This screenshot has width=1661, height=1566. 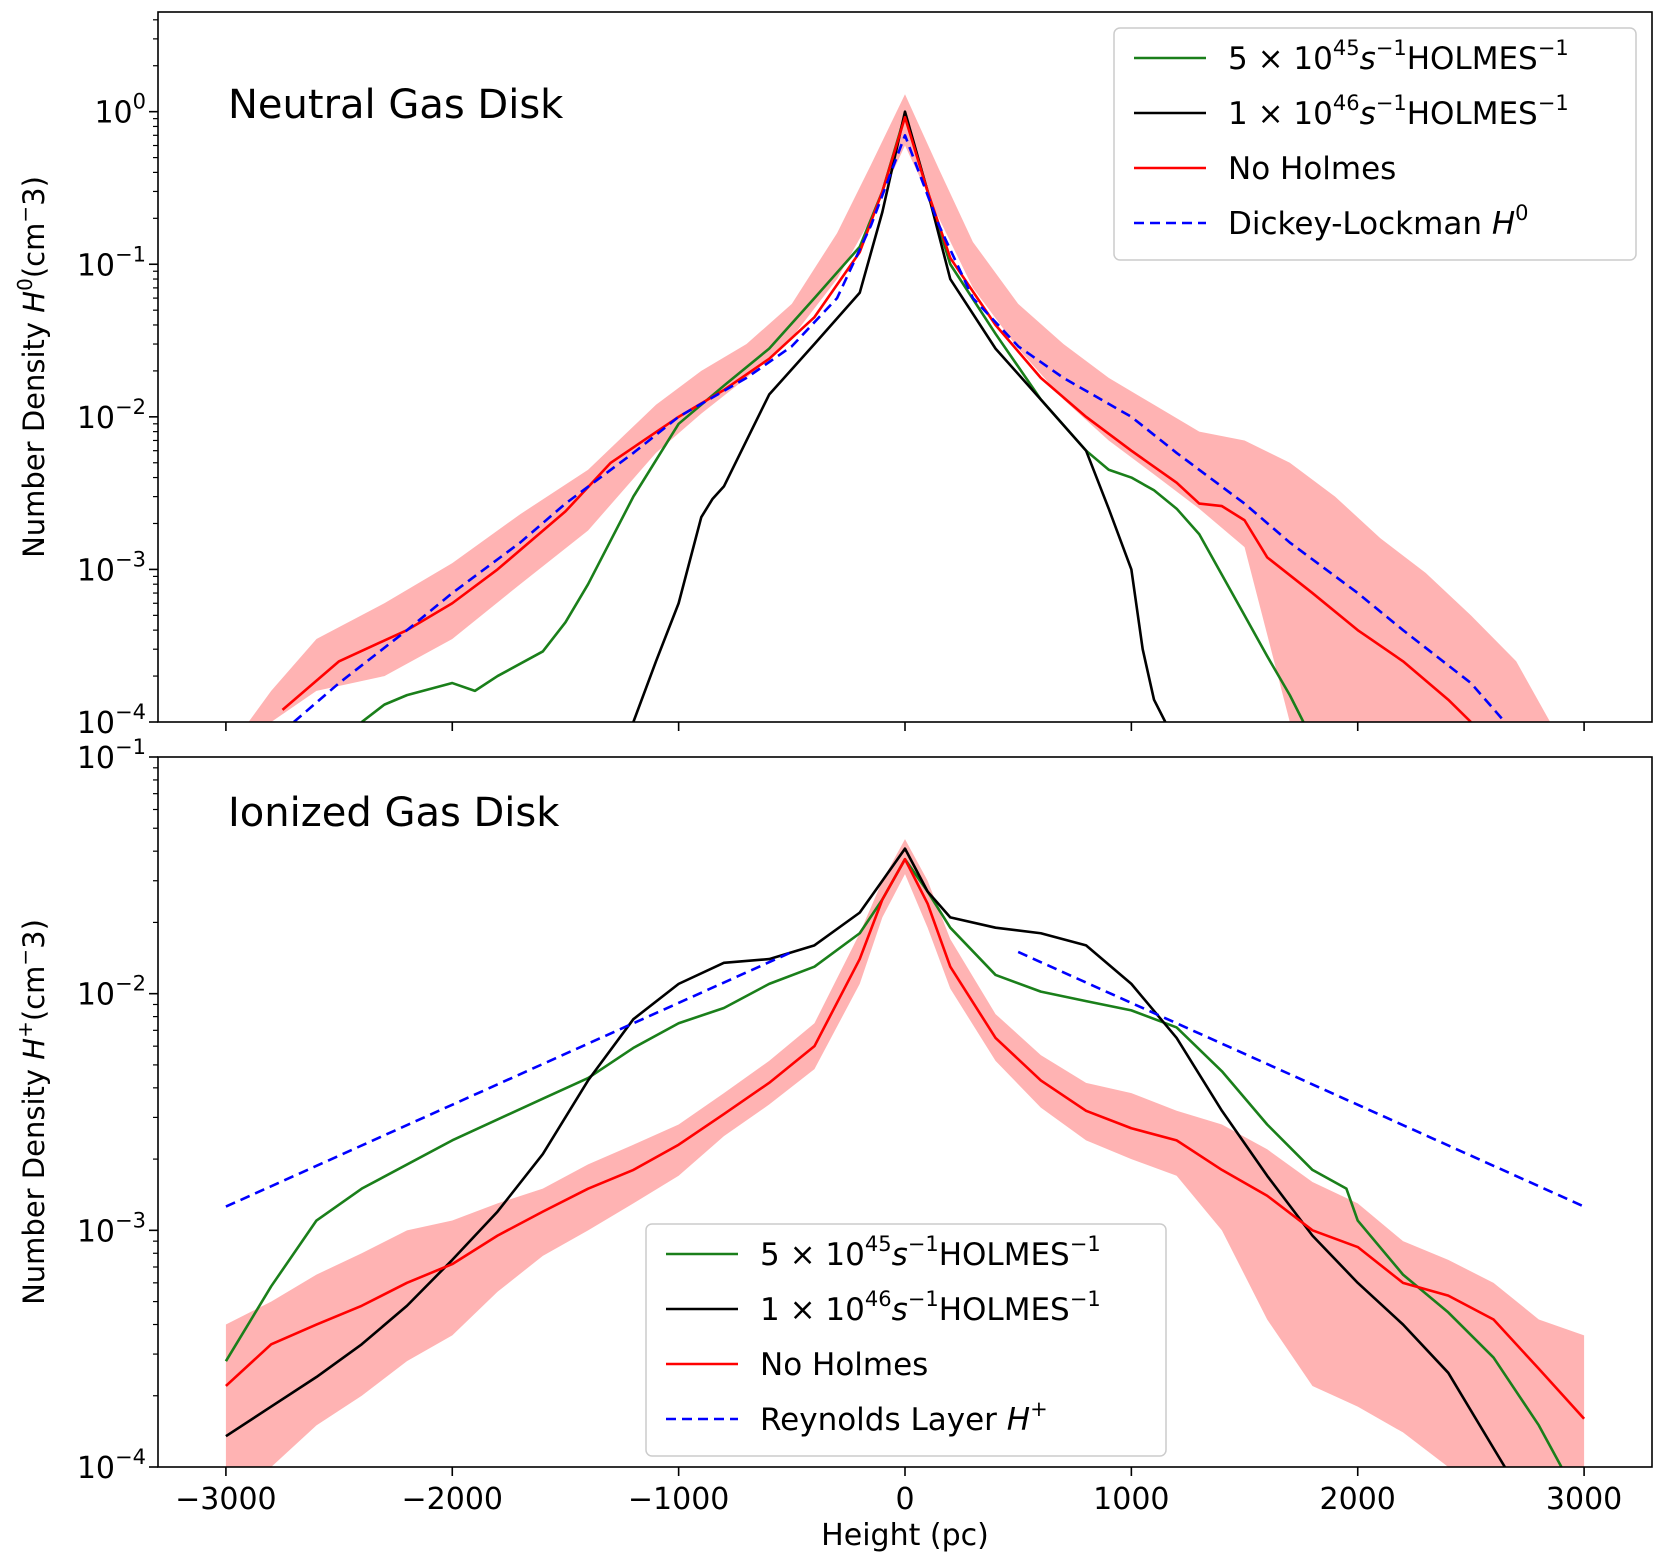 I want to click on y-axis-label: Number Density H0(cm−3), so click(x=32, y=367).